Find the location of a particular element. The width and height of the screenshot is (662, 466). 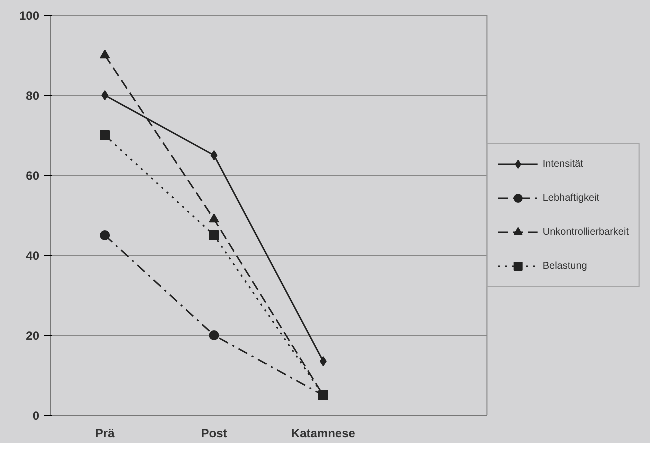

x-tick-label: Prä is located at coordinates (105, 433).